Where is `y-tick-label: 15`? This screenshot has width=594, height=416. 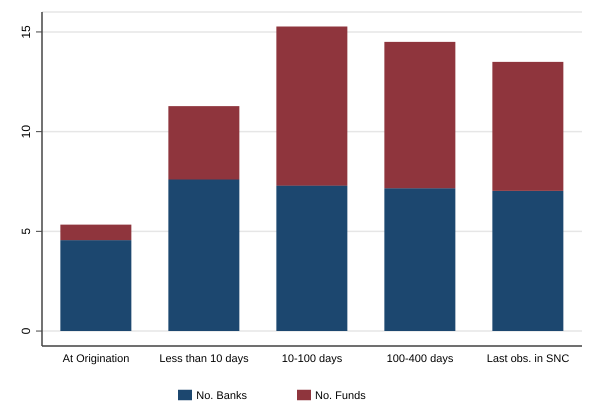
y-tick-label: 15 is located at coordinates (26, 31).